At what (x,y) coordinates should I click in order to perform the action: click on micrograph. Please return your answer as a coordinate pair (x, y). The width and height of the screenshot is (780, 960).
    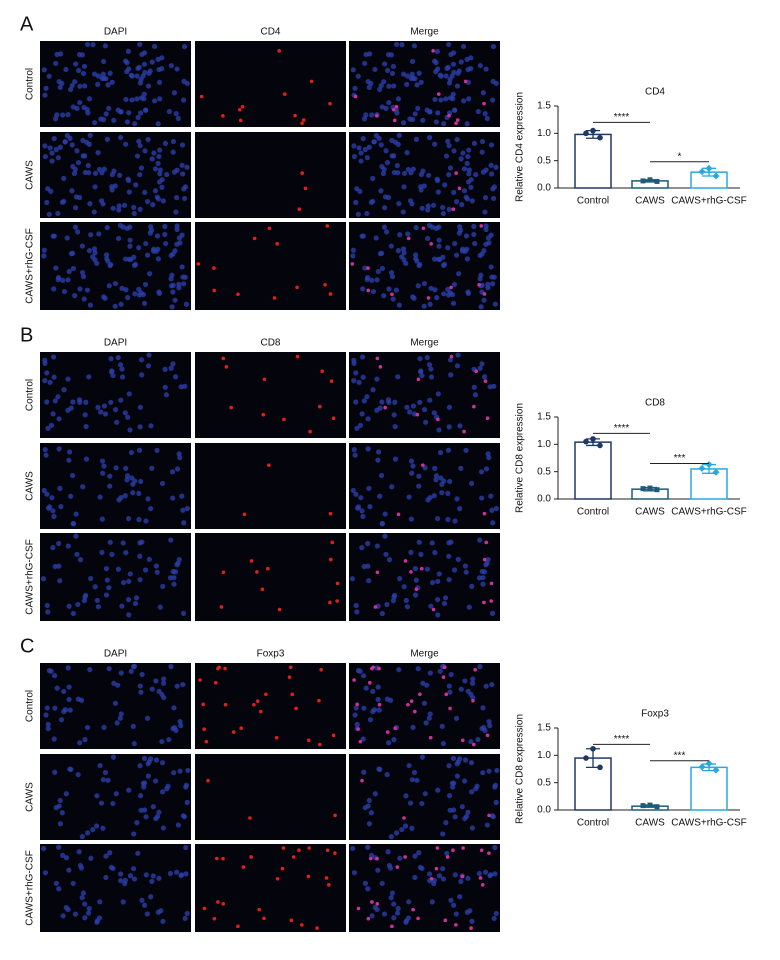
    Looking at the image, I should click on (115, 486).